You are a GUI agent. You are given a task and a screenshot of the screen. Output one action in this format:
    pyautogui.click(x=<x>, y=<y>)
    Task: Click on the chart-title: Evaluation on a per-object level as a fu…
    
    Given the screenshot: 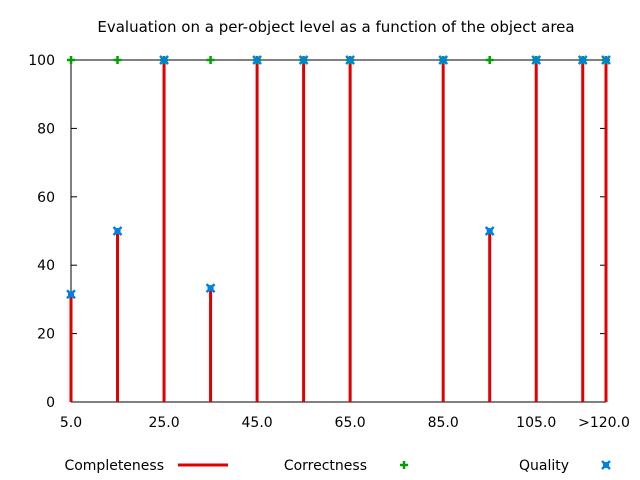 What is the action you would take?
    pyautogui.click(x=335, y=27)
    